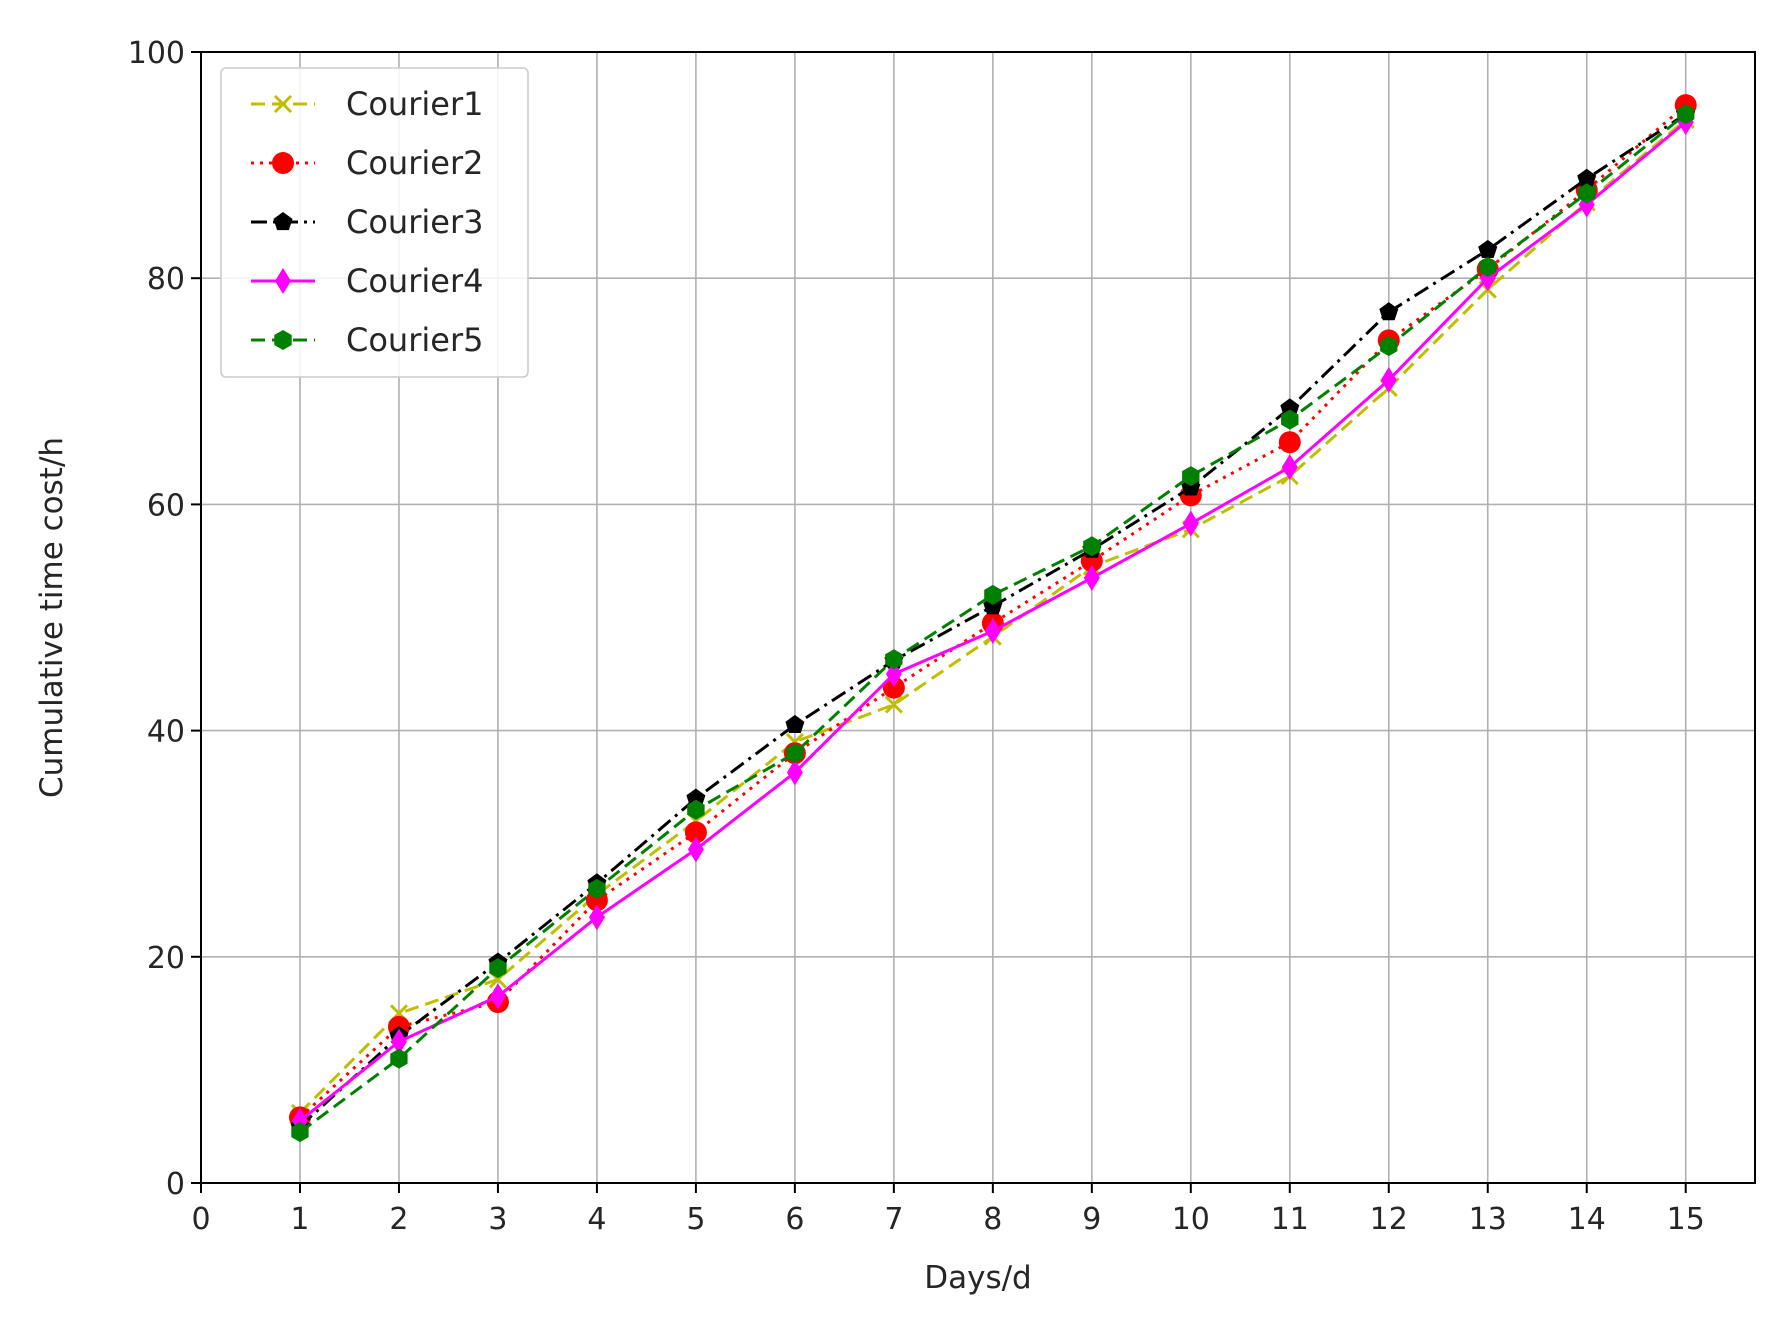 The width and height of the screenshot is (1787, 1323). I want to click on x-tick-label: 0, so click(200, 1219).